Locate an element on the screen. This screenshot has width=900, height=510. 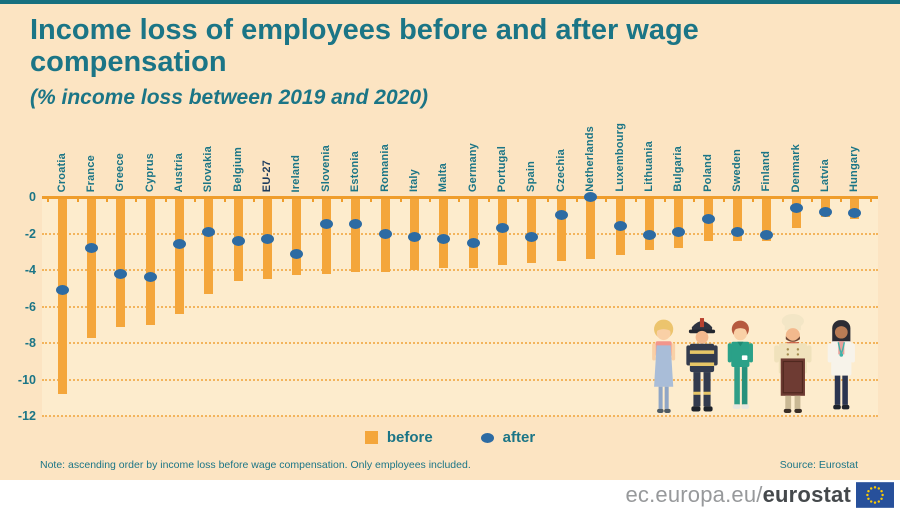
legend-item-before: before is located at coordinates (398, 437).